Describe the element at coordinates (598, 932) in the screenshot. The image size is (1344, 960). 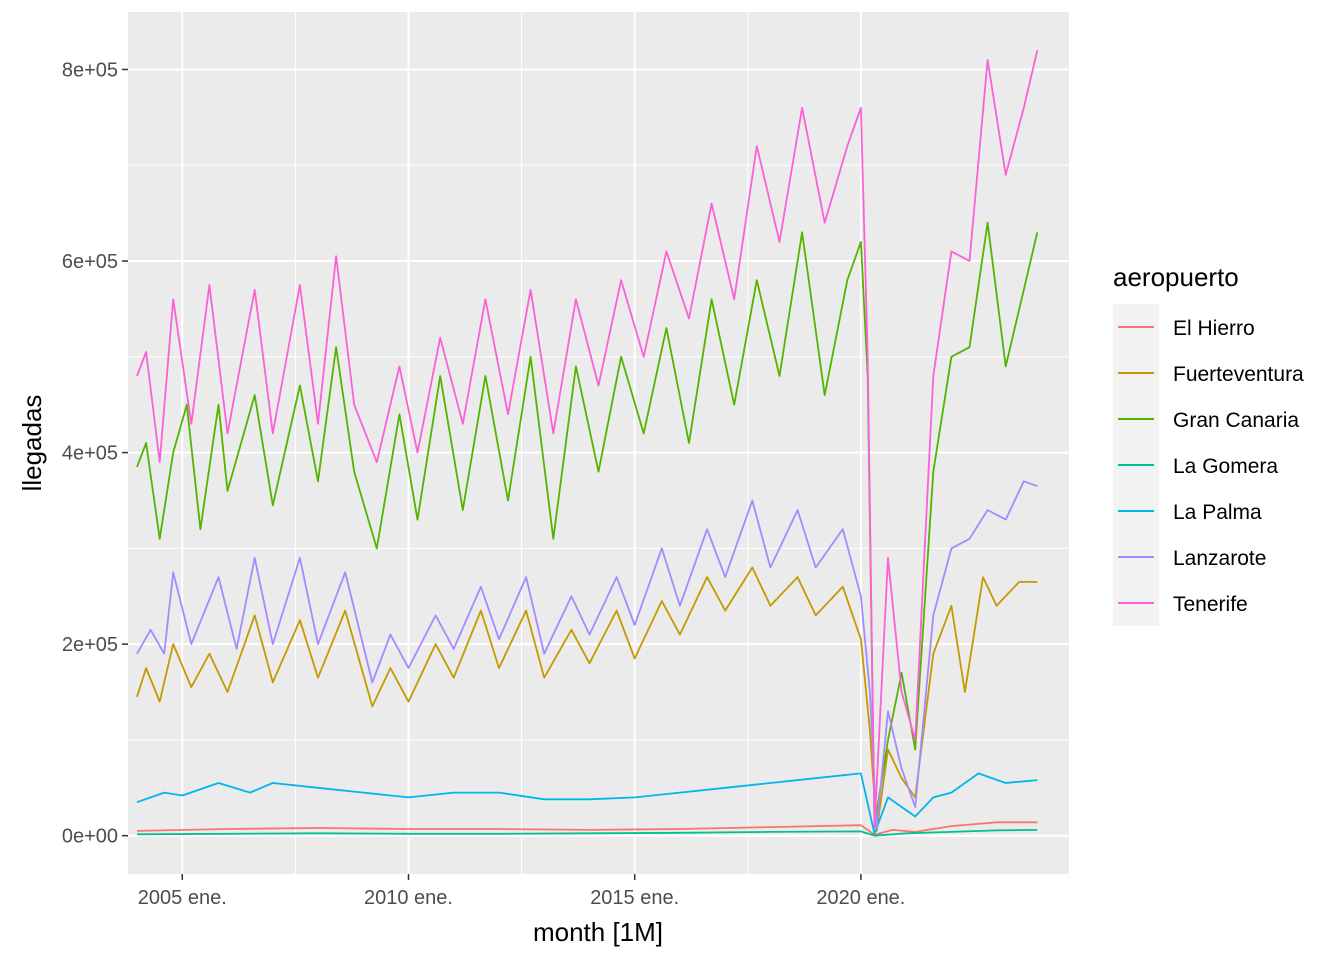
I see `x-axis-title: month [1M]` at that location.